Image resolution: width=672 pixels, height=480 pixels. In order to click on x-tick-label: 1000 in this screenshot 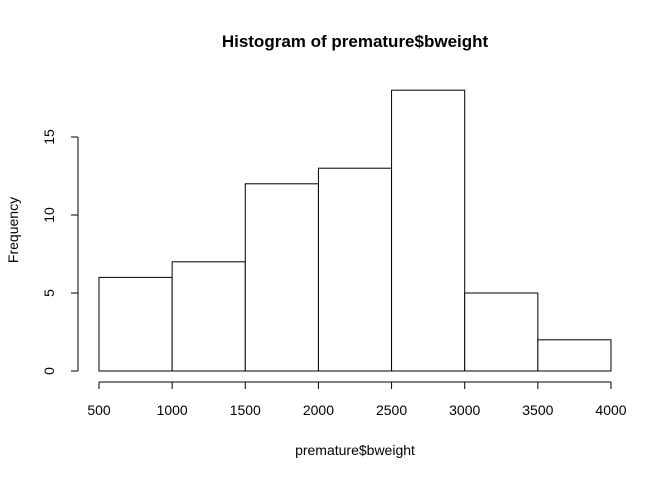, I will do `click(172, 410)`.